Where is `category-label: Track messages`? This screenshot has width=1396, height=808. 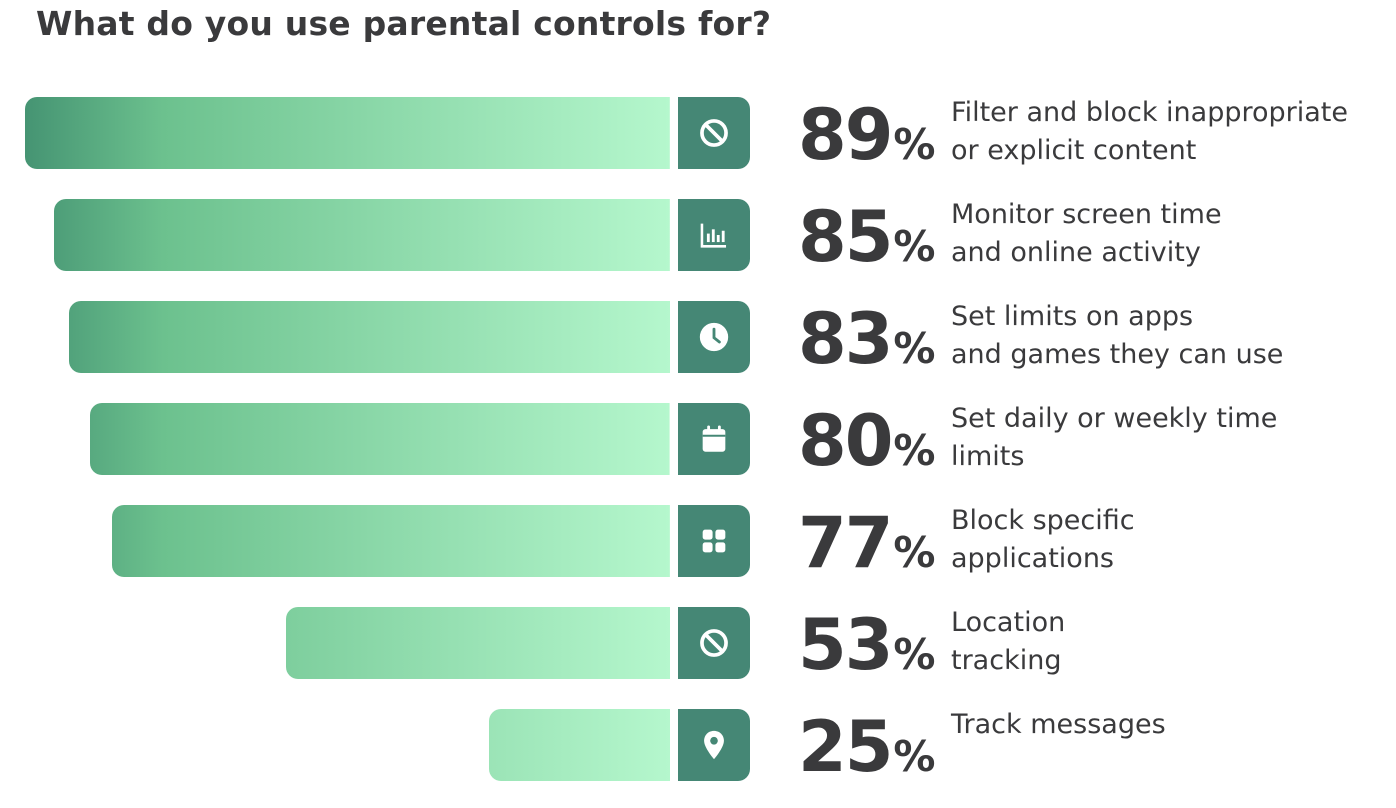 category-label: Track messages is located at coordinates (1171, 725).